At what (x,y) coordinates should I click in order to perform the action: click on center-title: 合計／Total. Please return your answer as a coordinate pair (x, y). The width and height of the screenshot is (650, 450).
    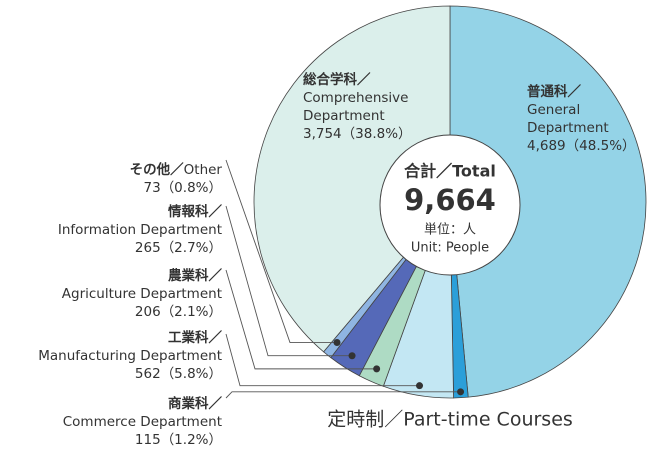
    Looking at the image, I should click on (450, 171).